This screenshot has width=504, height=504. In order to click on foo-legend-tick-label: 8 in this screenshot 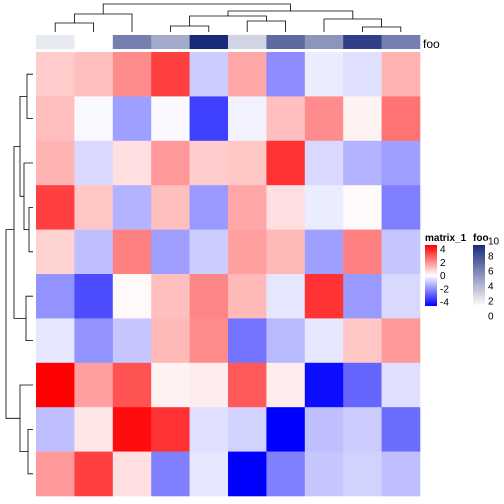, I will do `click(491, 257)`.